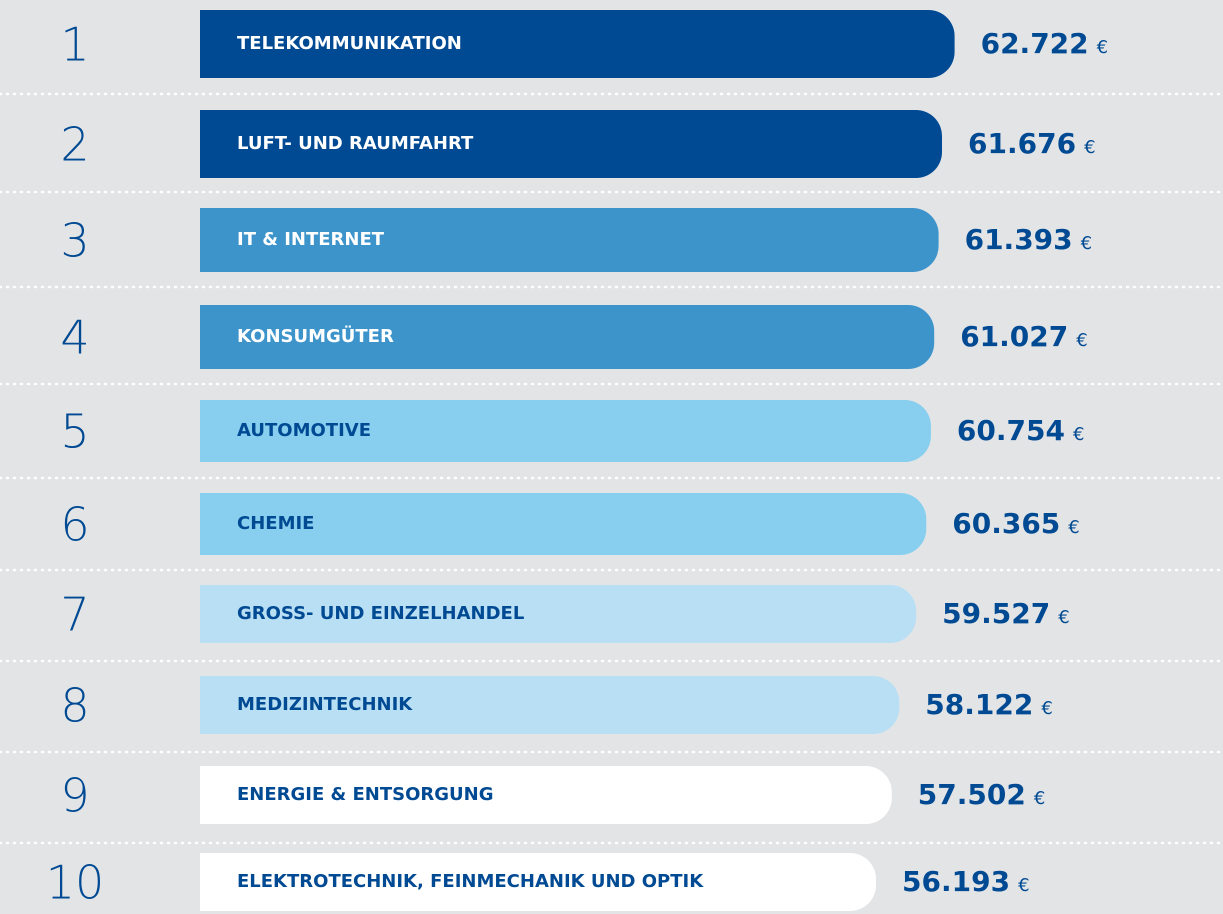 This screenshot has width=1223, height=914. What do you see at coordinates (972, 794) in the screenshot?
I see `value-label: 57.502` at bounding box center [972, 794].